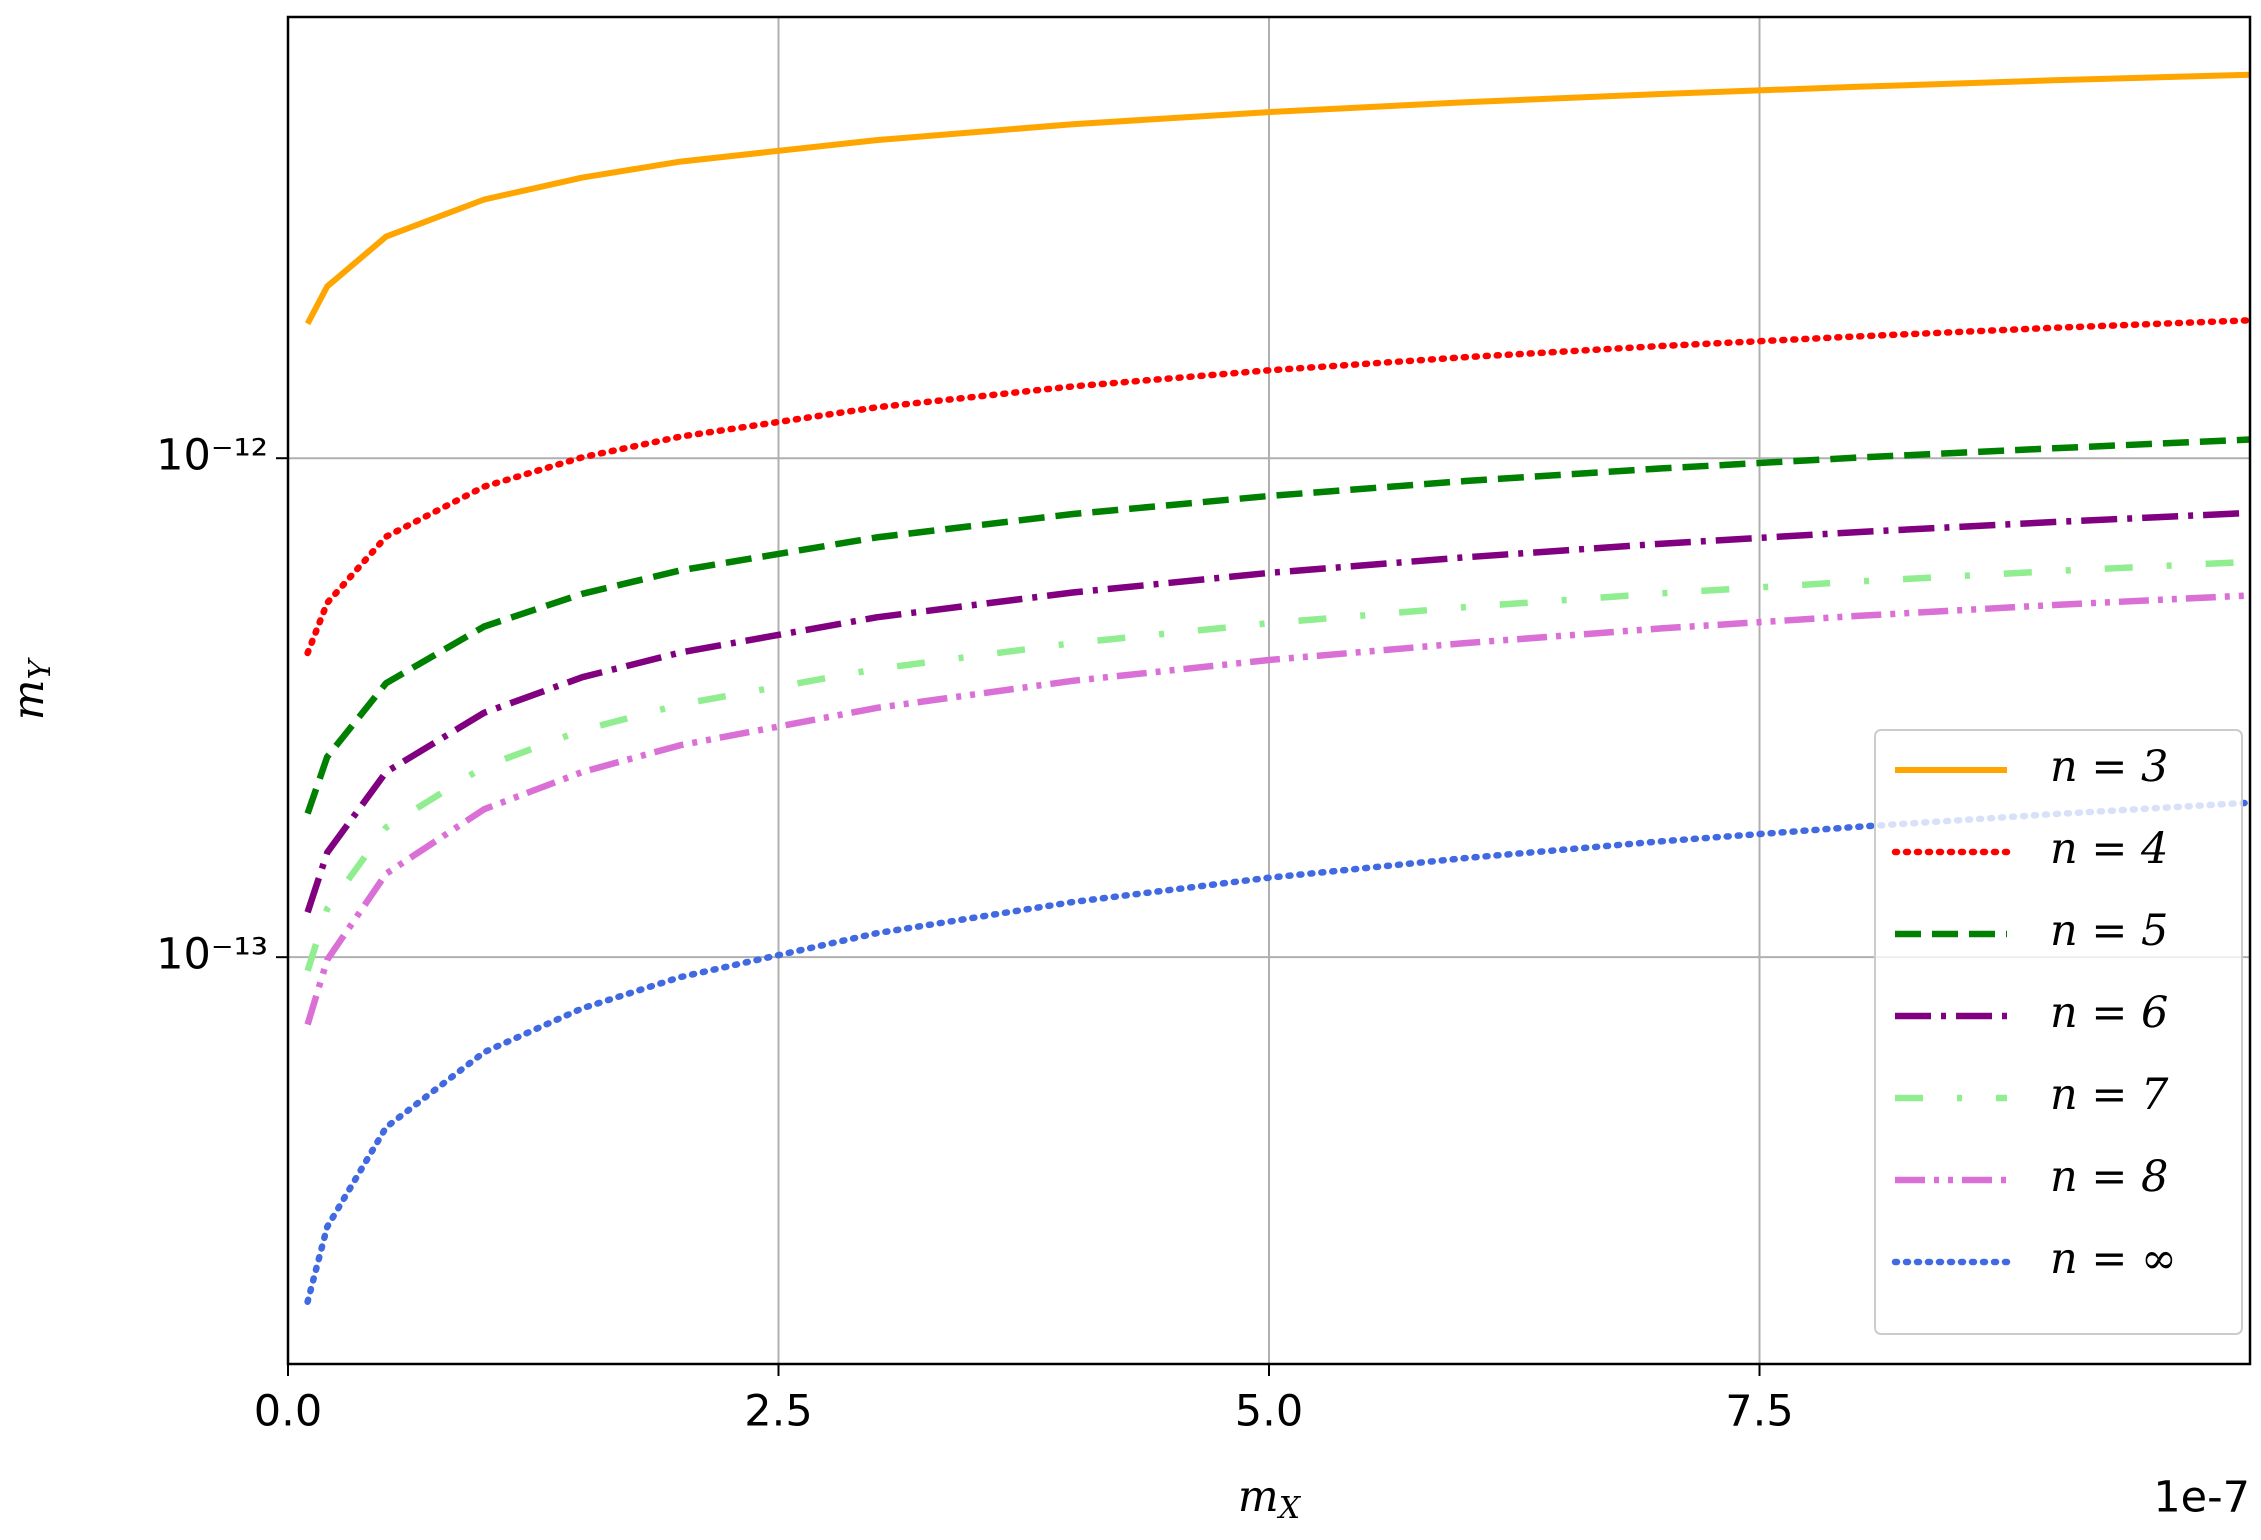 The image size is (2261, 1540). What do you see at coordinates (2109, 1177) in the screenshot?
I see `legend-label: n = 8` at bounding box center [2109, 1177].